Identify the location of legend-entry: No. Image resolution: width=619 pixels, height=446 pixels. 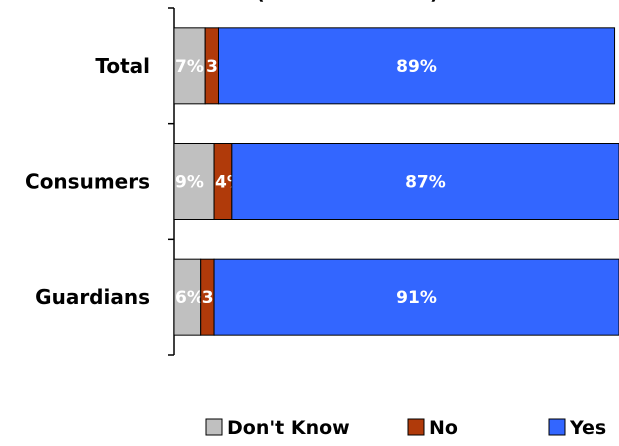
(443, 428).